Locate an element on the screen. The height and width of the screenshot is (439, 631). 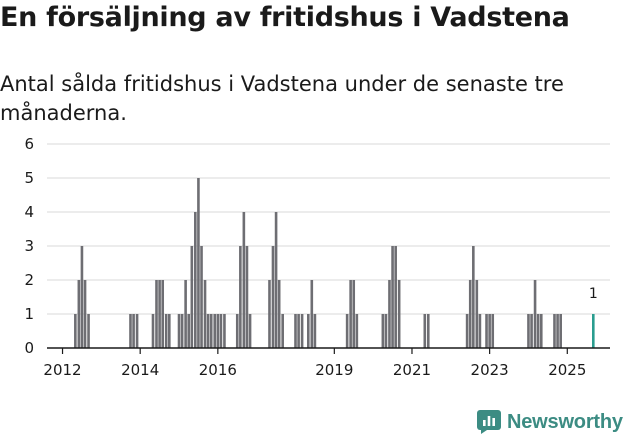
y-tick-label: 0 is located at coordinates (29, 348).